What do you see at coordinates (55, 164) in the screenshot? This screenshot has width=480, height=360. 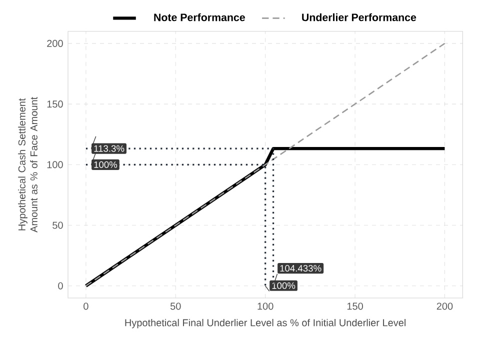 I see `y-tick-label: 100` at bounding box center [55, 164].